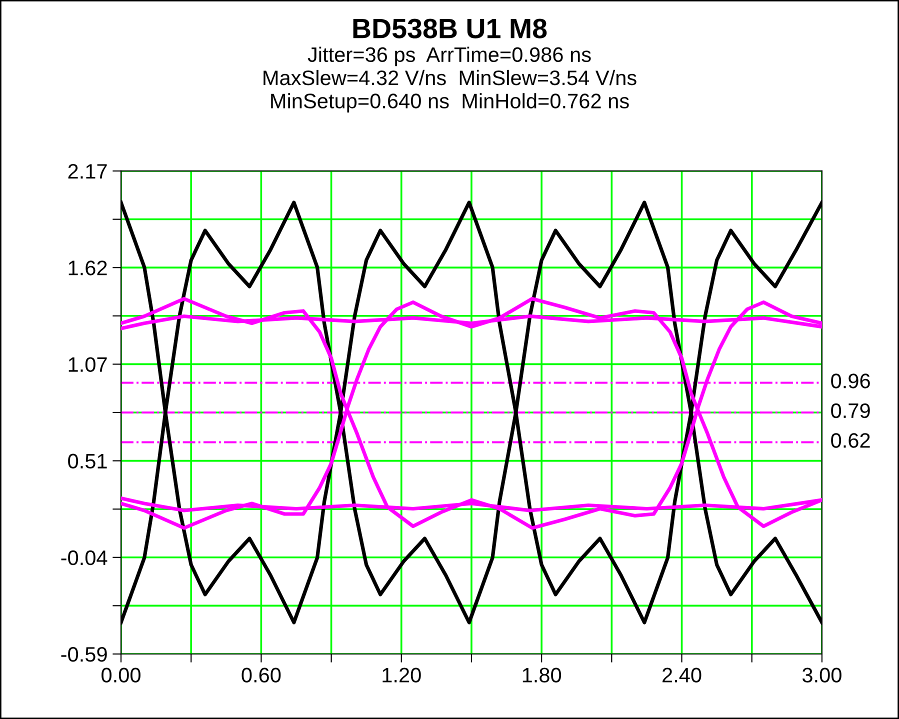 The width and height of the screenshot is (899, 719). I want to click on ref-line-label: 0.62, so click(850, 440).